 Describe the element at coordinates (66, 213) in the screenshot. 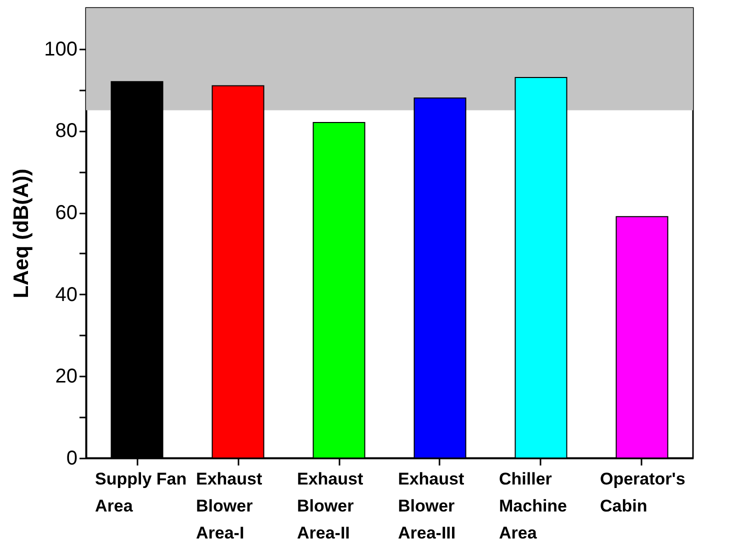

I see `y-tick-label: 60` at that location.